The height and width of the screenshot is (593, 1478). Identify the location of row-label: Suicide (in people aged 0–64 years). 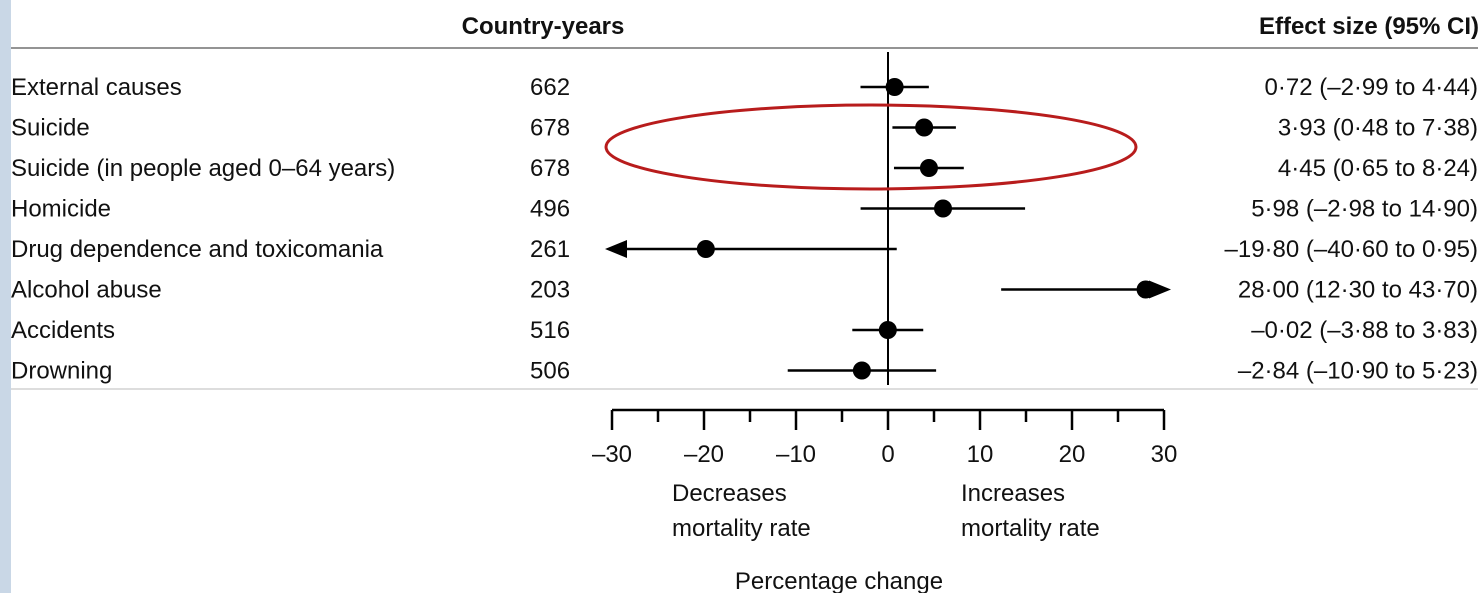
(203, 168).